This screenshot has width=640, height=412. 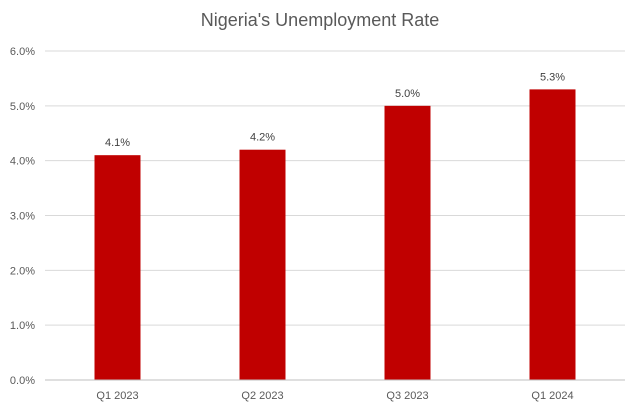 What do you see at coordinates (22, 162) in the screenshot?
I see `y-tick-label: 4.0%` at bounding box center [22, 162].